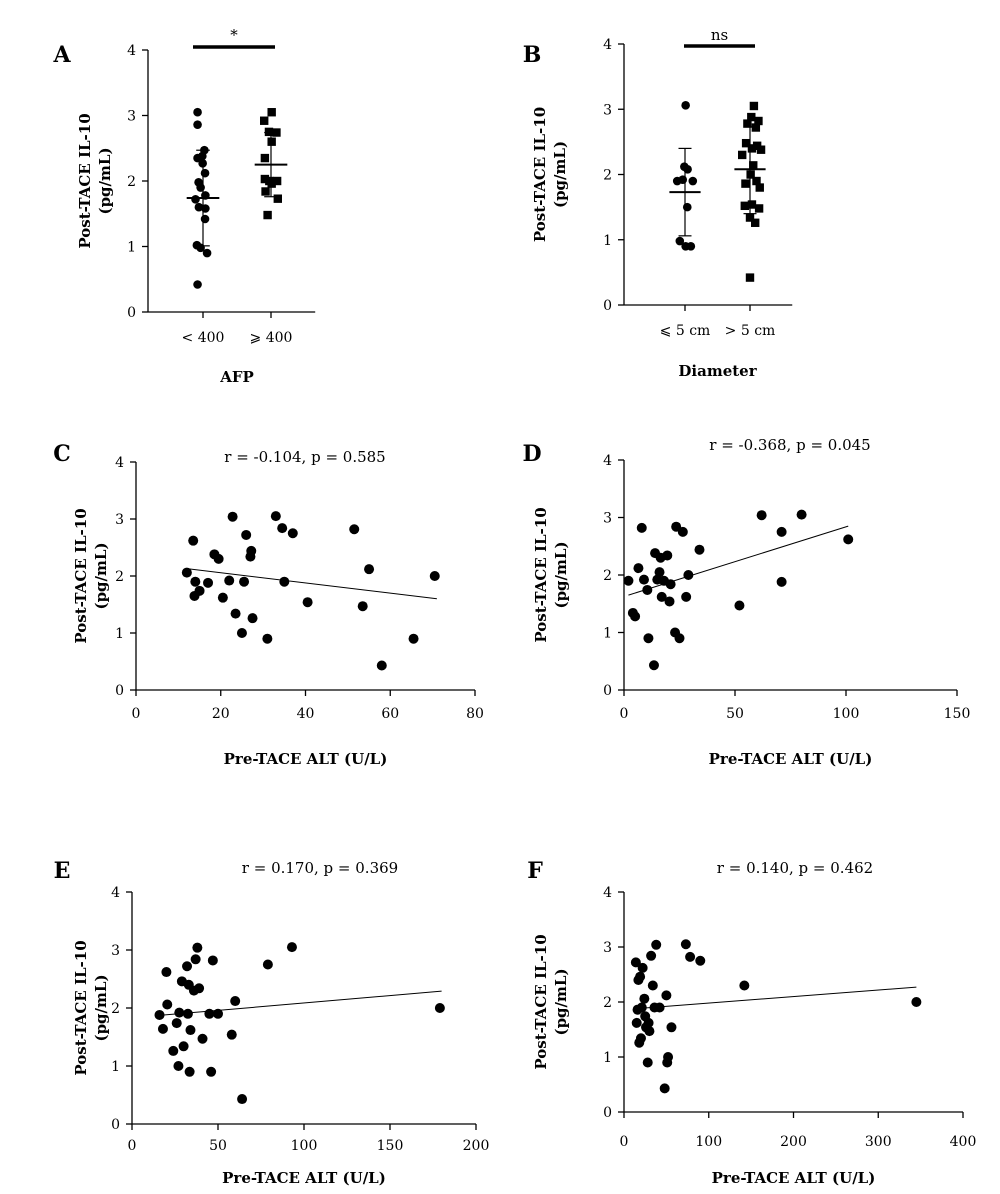  Describe the element at coordinates (390, 714) in the screenshot. I see `x-tick-label: 60` at that location.